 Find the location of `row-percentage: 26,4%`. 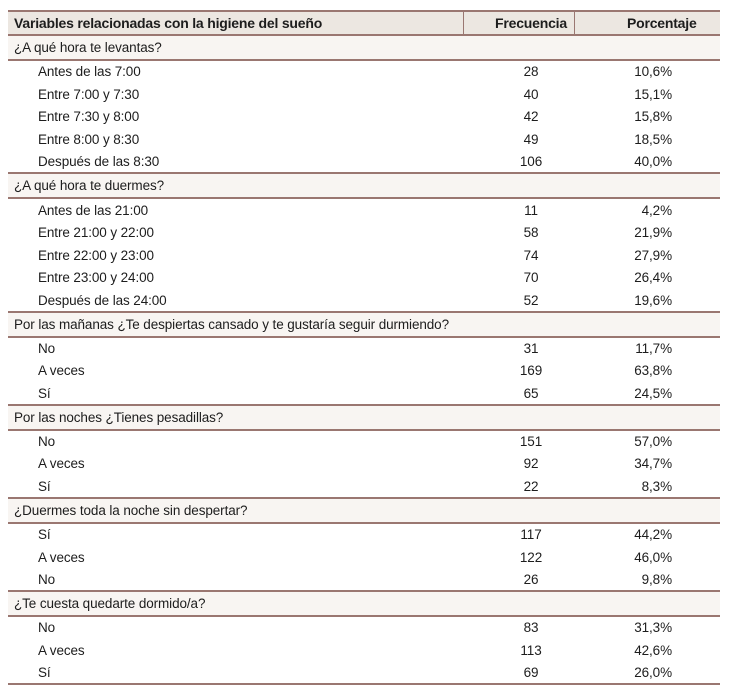

row-percentage: 26,4% is located at coordinates (653, 278).